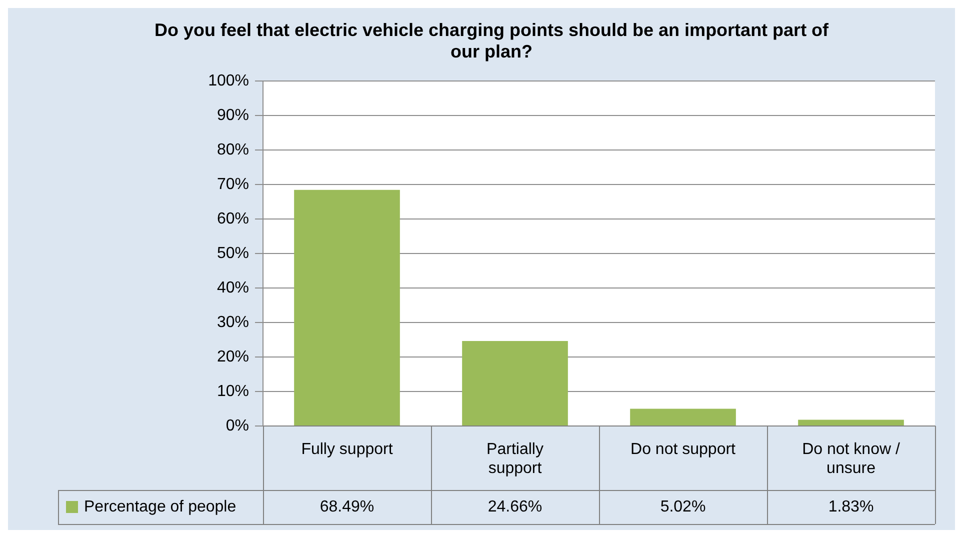 The image size is (963, 538). What do you see at coordinates (515, 507) in the screenshot?
I see `data-label: 24.66%` at bounding box center [515, 507].